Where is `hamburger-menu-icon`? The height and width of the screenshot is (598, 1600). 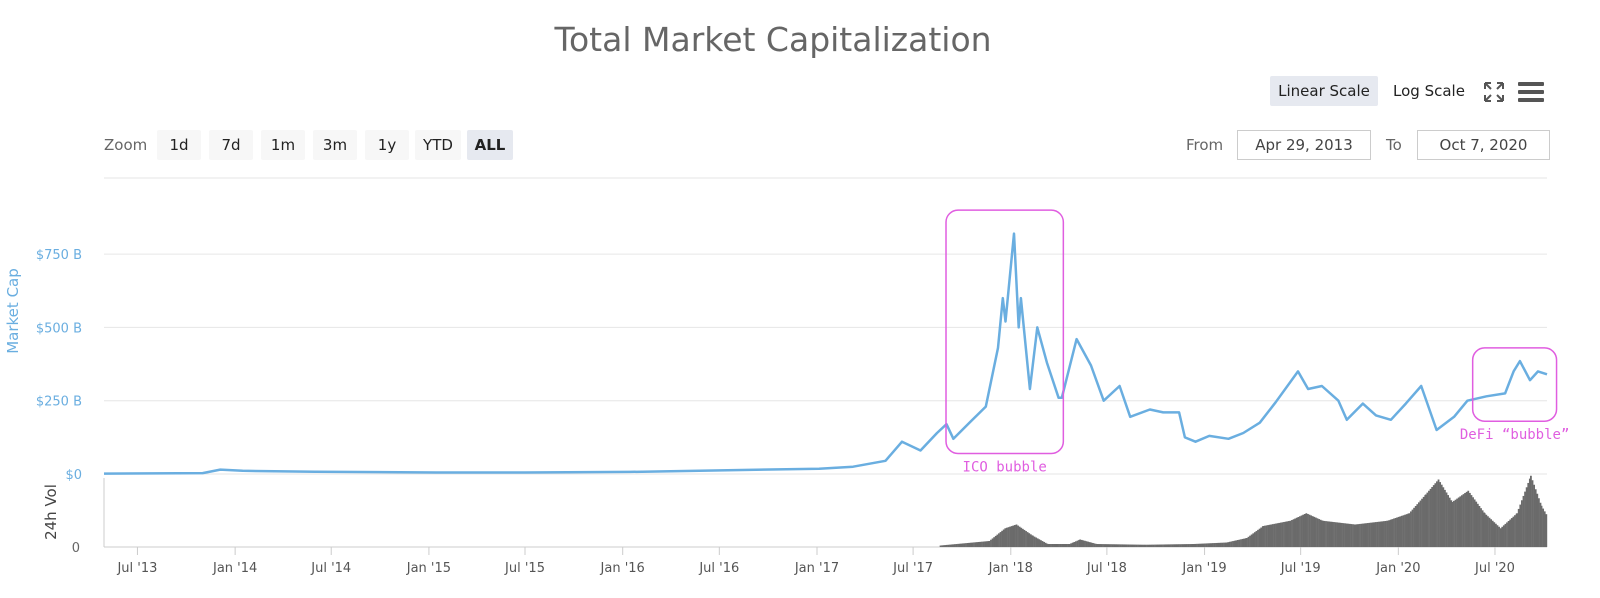
hamburger-menu-icon is located at coordinates (1531, 94).